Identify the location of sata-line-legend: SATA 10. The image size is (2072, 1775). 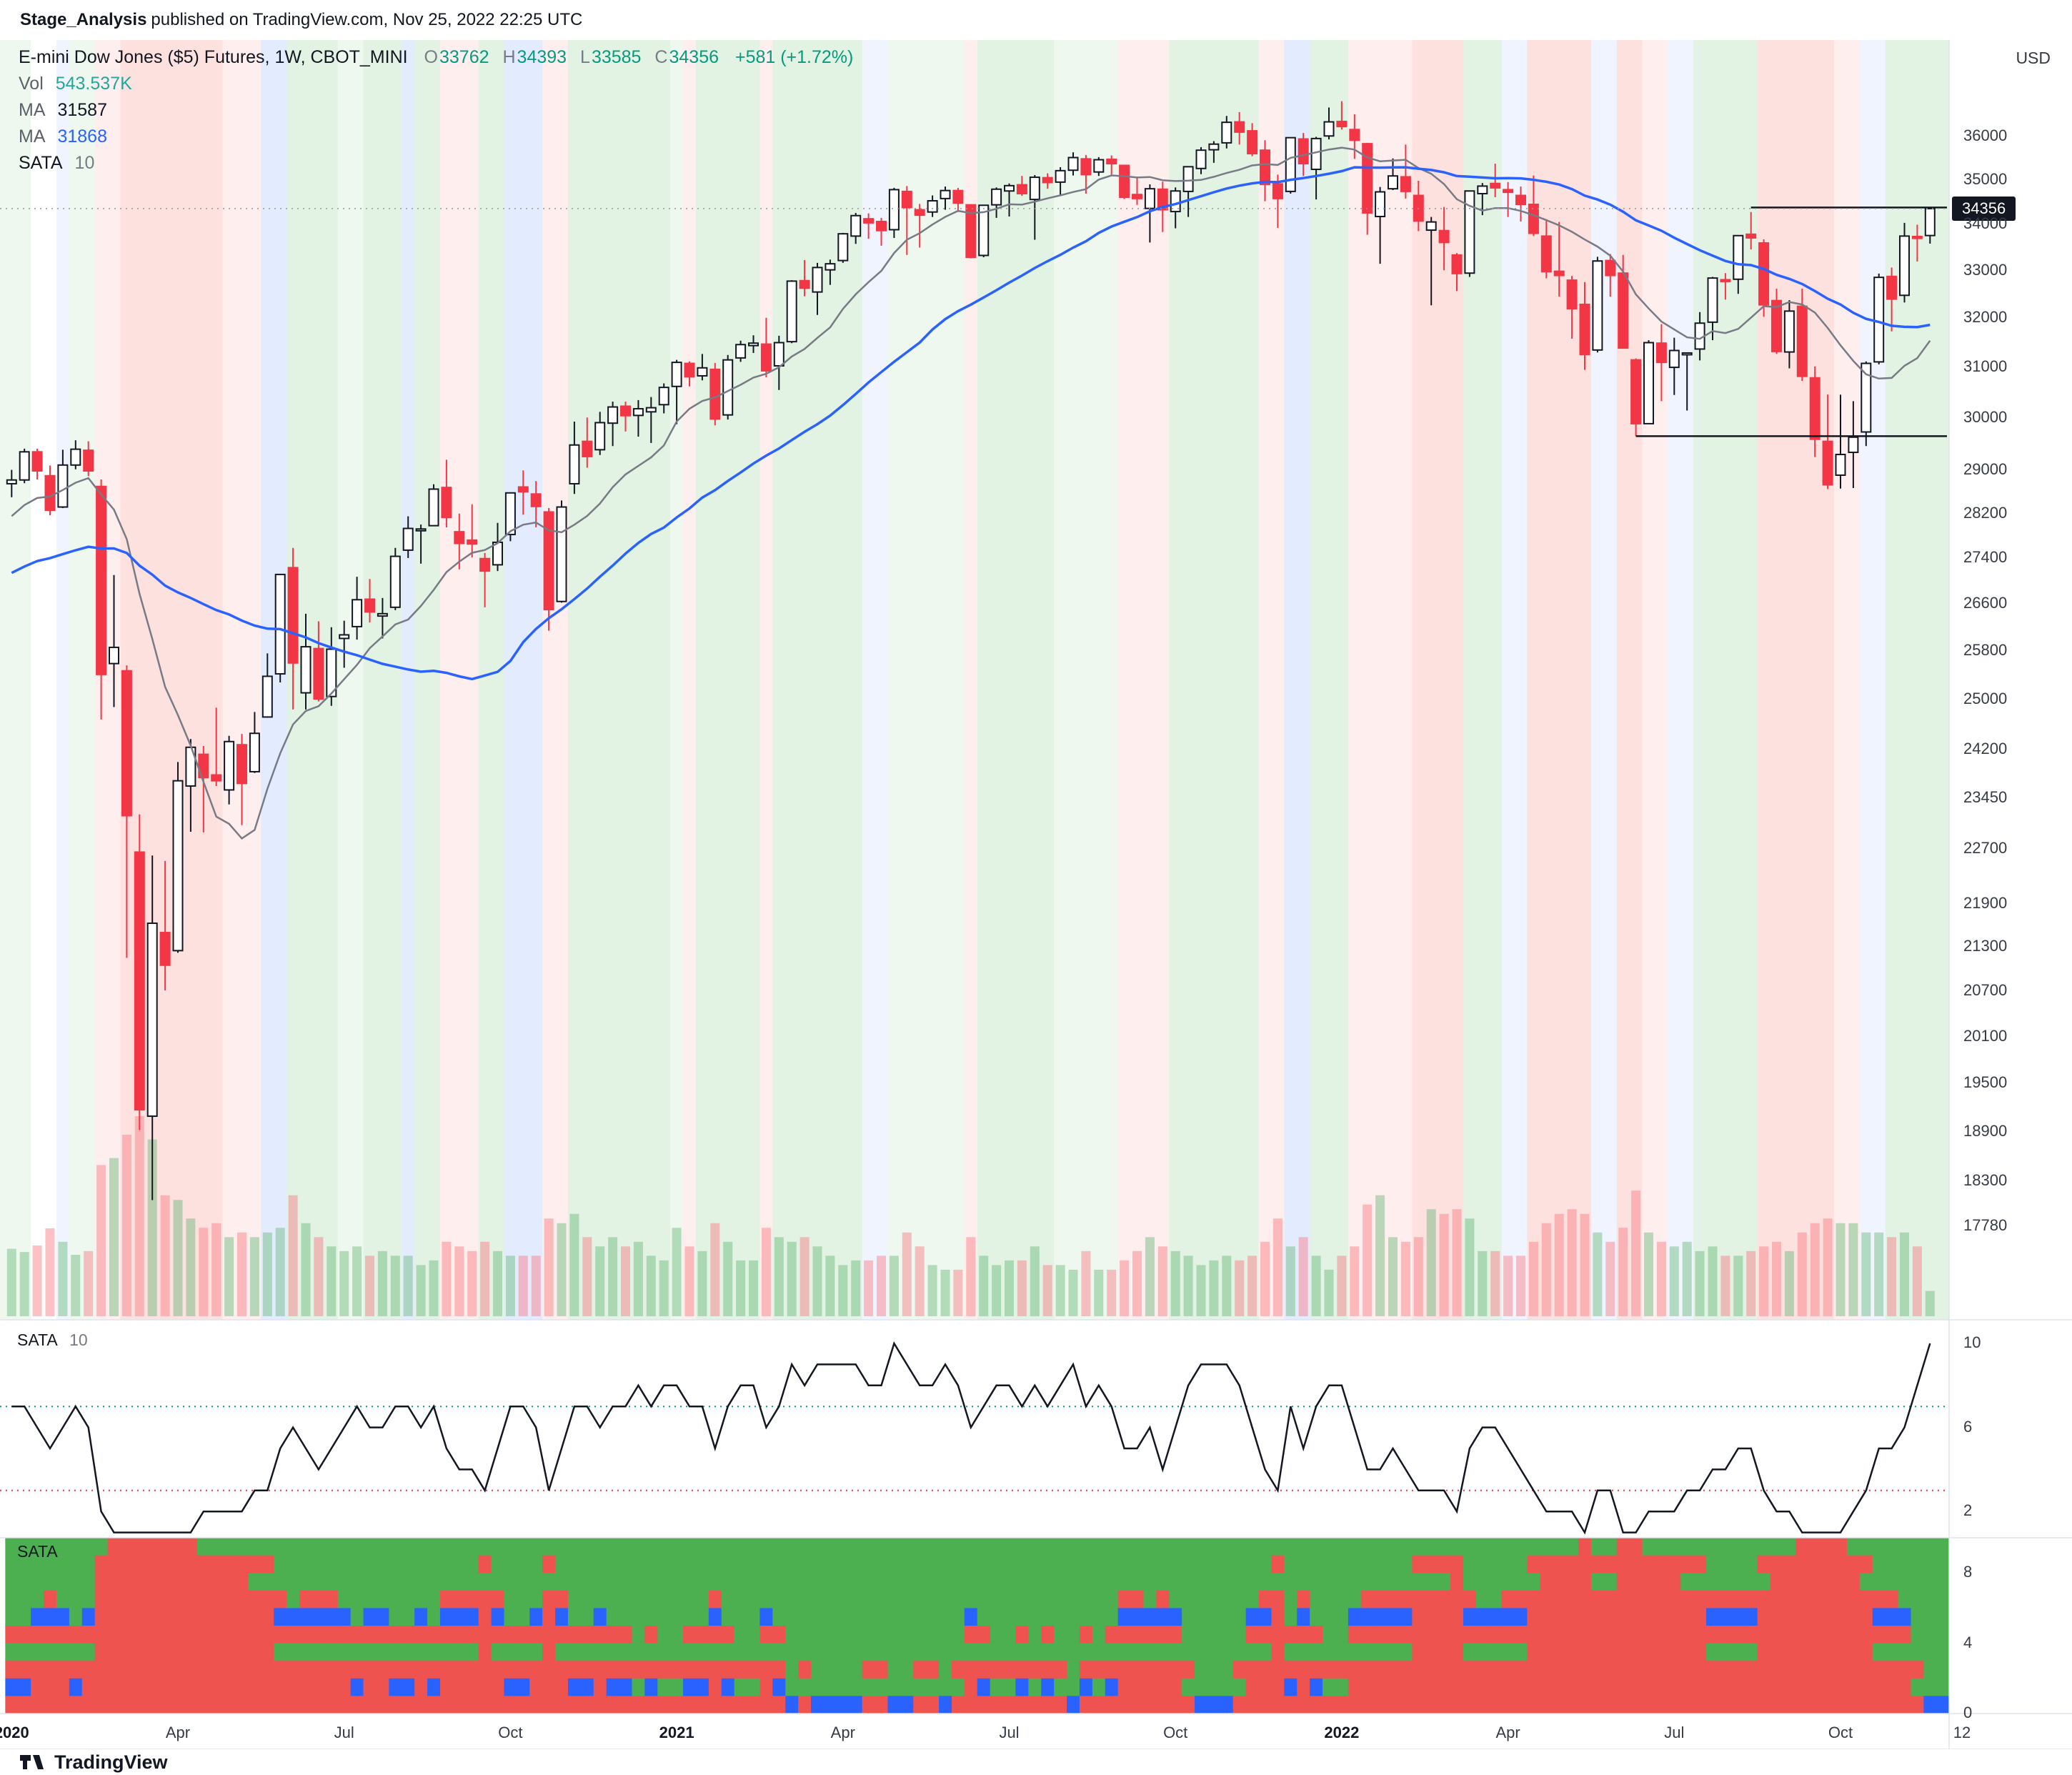
(52, 1340).